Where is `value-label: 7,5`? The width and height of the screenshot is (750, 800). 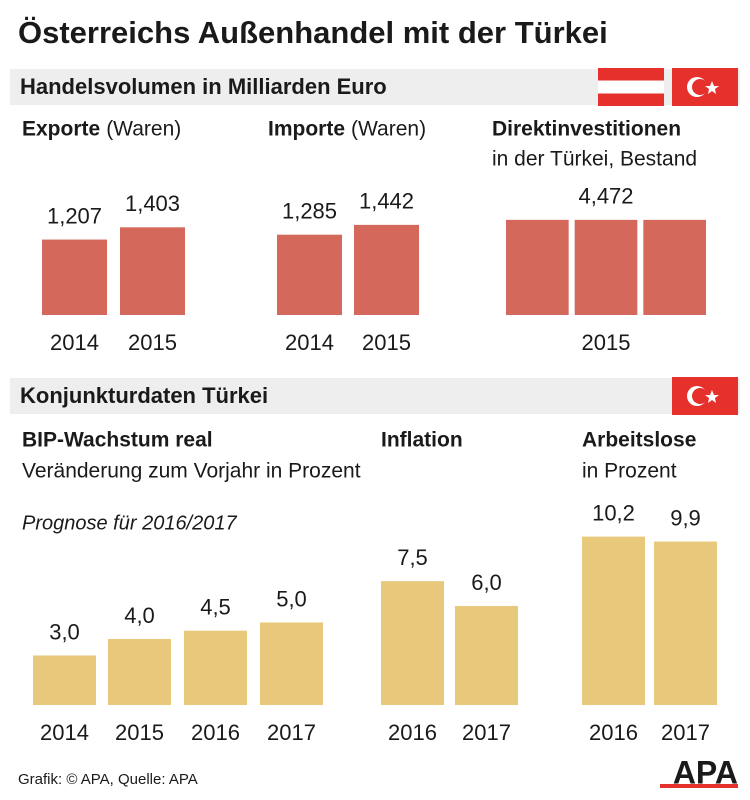 value-label: 7,5 is located at coordinates (412, 557).